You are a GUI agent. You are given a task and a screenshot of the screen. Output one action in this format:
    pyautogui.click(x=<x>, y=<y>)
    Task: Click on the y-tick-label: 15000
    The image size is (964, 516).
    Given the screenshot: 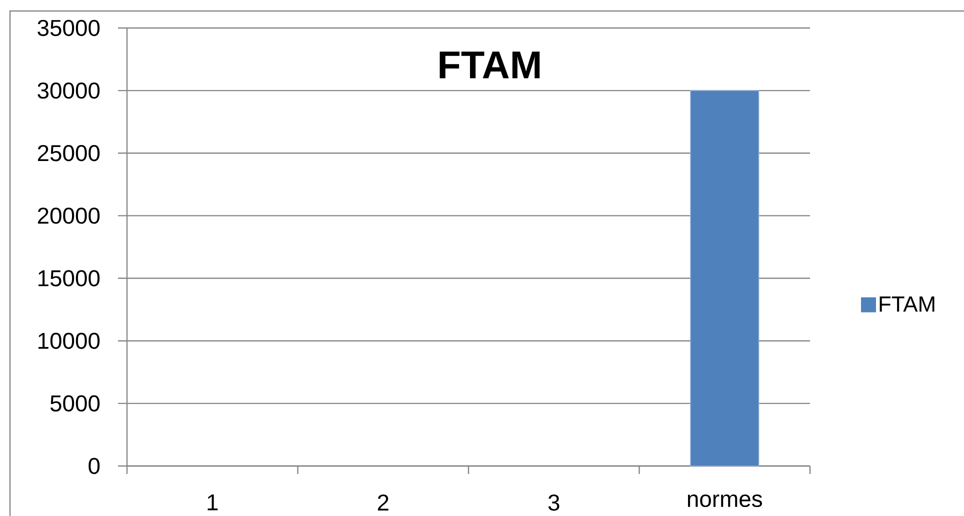 What is the action you would take?
    pyautogui.click(x=69, y=278)
    